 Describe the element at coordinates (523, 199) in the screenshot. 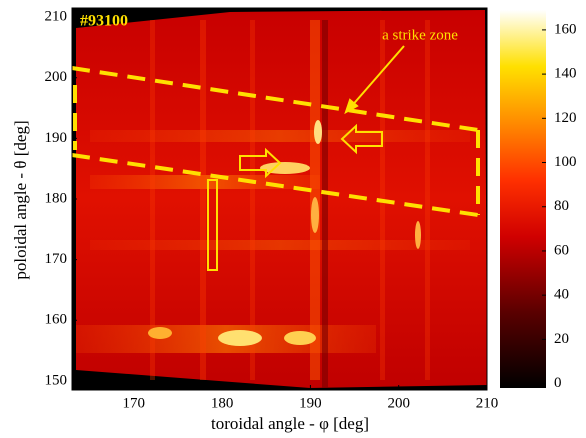

I see `colorbar` at that location.